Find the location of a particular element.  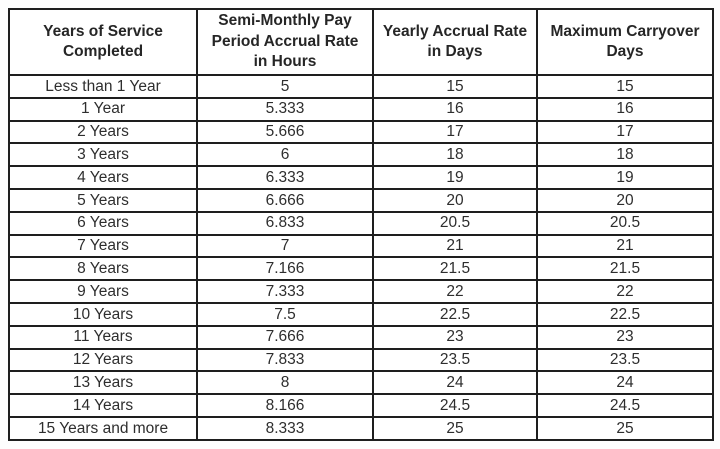

table-cell: 7.166 is located at coordinates (285, 269).